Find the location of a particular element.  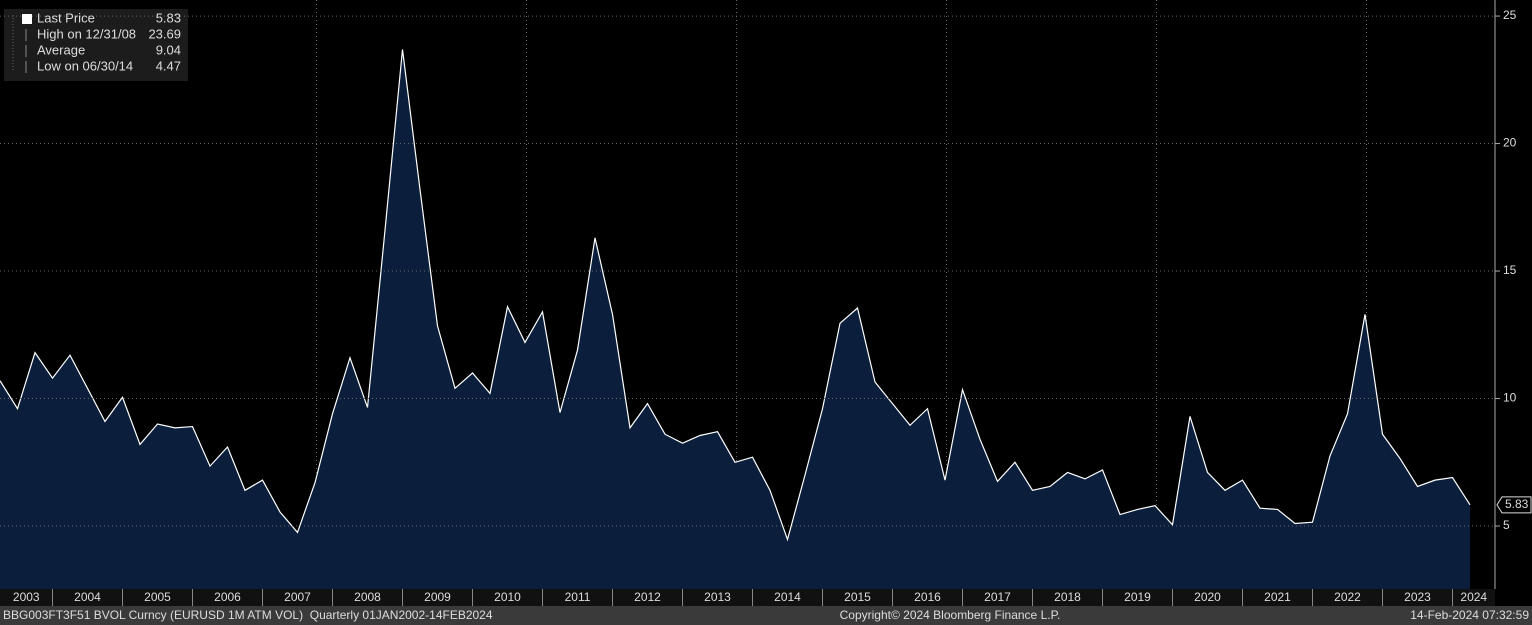

x-tick-label: 2011 is located at coordinates (578, 597).